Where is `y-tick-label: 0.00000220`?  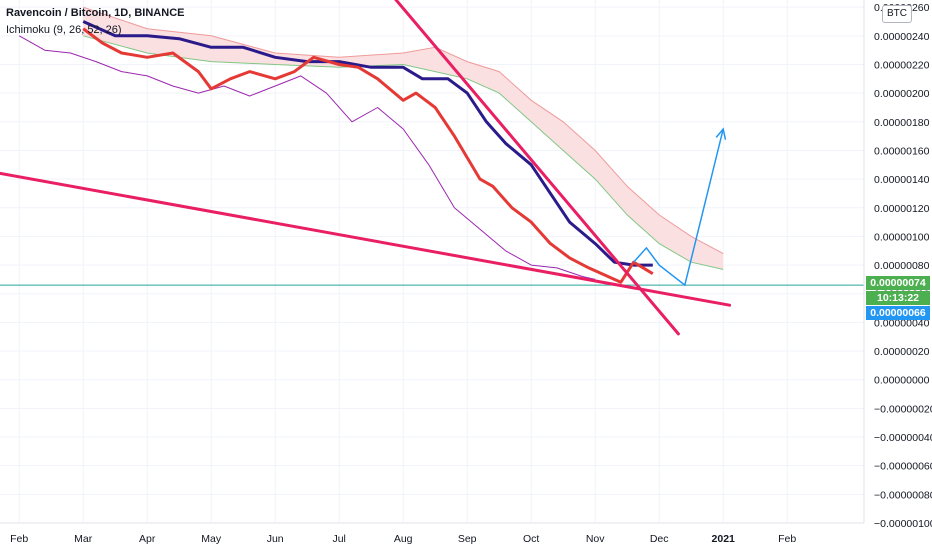 y-tick-label: 0.00000220 is located at coordinates (902, 65).